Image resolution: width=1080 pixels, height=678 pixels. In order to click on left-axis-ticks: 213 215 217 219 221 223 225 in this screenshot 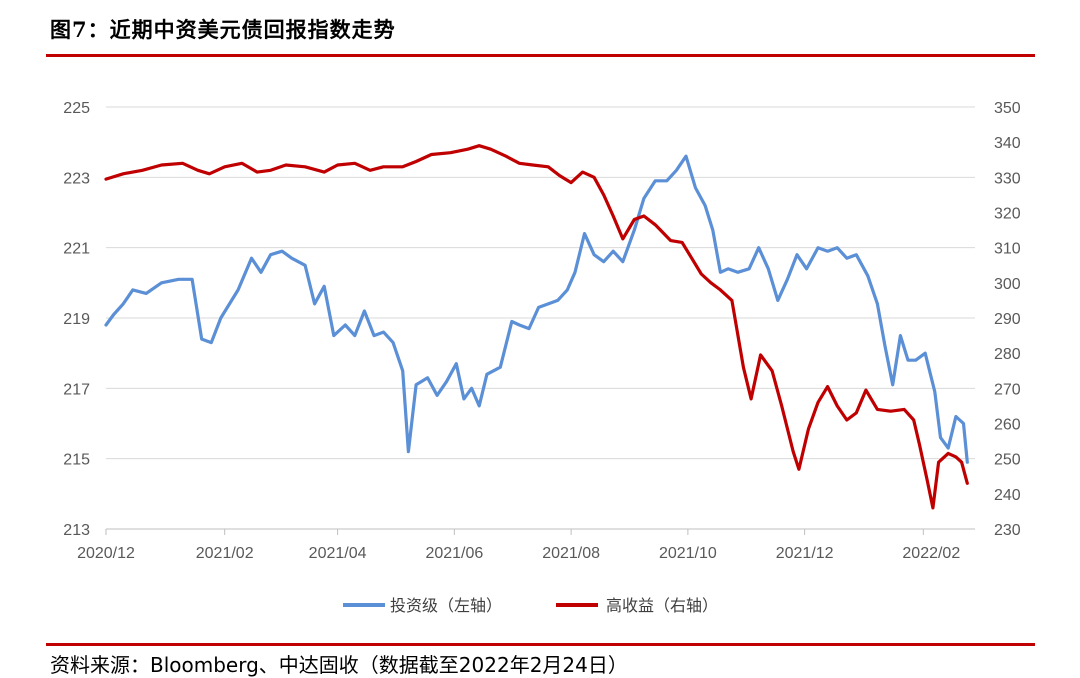, I will do `click(76, 319)`.